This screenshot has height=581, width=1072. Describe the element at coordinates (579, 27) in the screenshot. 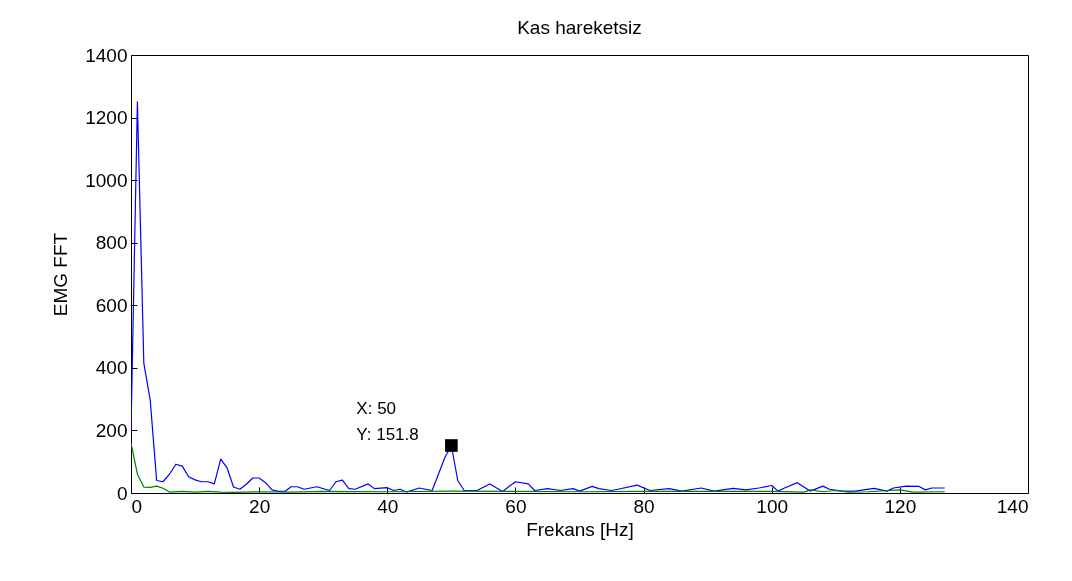

I see `chart-title: Kas hareketsiz` at that location.